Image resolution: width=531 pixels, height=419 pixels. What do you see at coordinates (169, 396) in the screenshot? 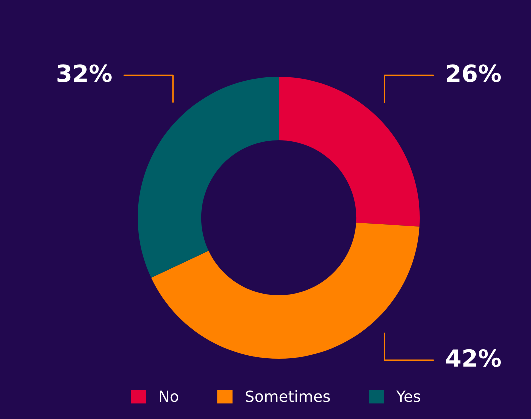
I see `legend-label: No` at bounding box center [169, 396].